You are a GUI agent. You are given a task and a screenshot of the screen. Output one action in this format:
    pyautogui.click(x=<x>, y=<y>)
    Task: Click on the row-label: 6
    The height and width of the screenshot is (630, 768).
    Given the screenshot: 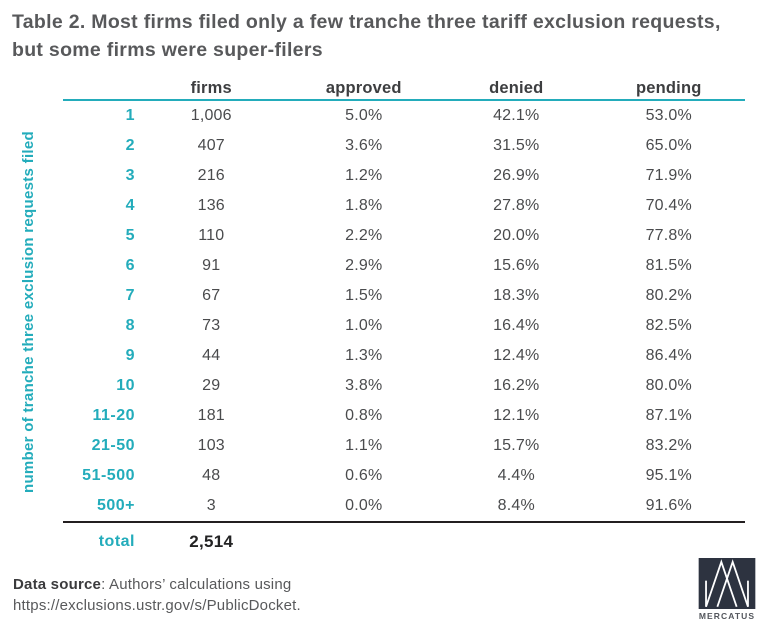 What is the action you would take?
    pyautogui.click(x=130, y=265)
    